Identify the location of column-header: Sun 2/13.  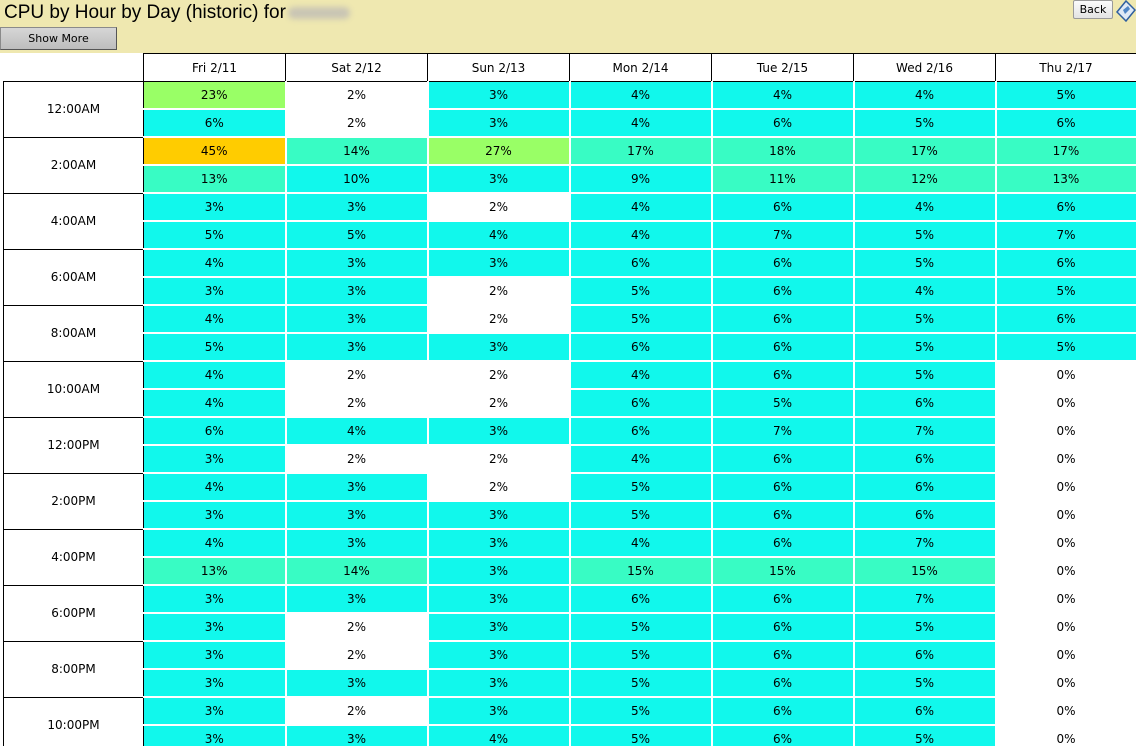
(498, 67).